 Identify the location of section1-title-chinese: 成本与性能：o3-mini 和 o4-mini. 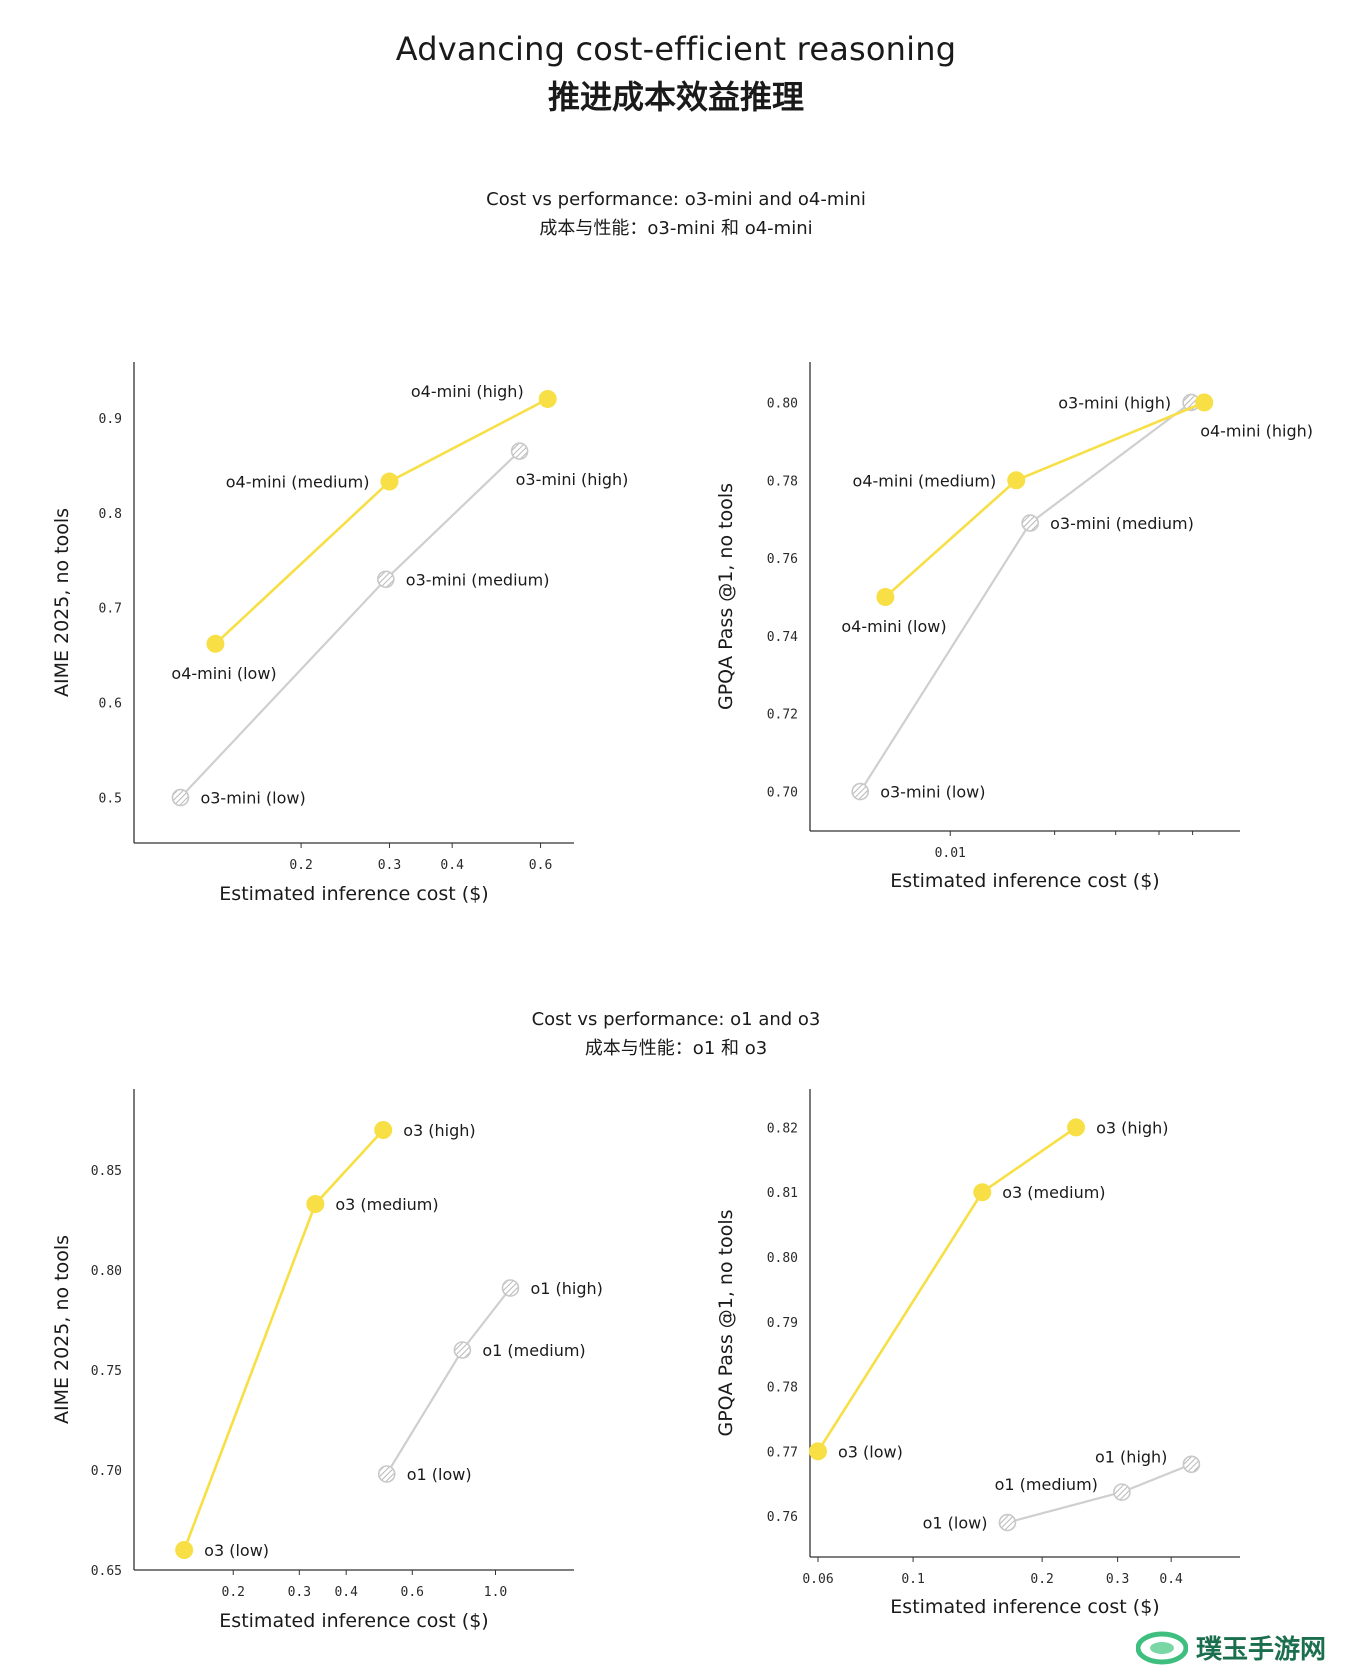
(676, 228).